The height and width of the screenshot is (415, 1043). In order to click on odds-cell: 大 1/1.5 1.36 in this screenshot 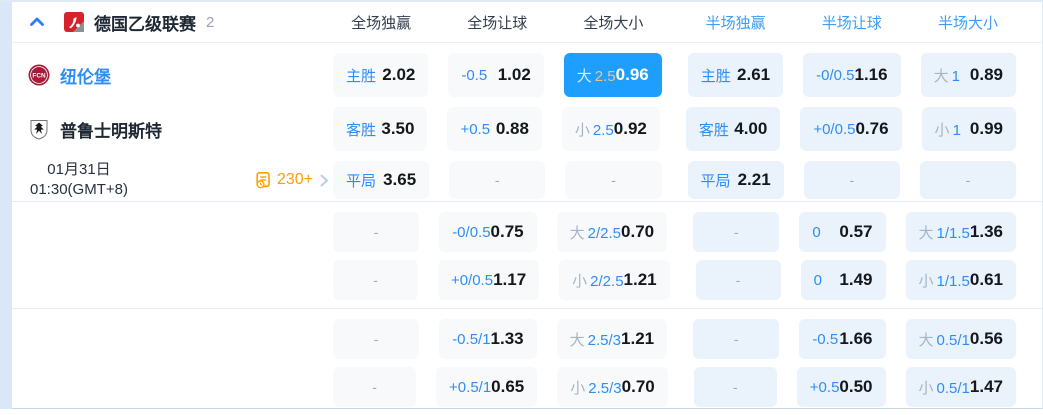, I will do `click(960, 232)`.